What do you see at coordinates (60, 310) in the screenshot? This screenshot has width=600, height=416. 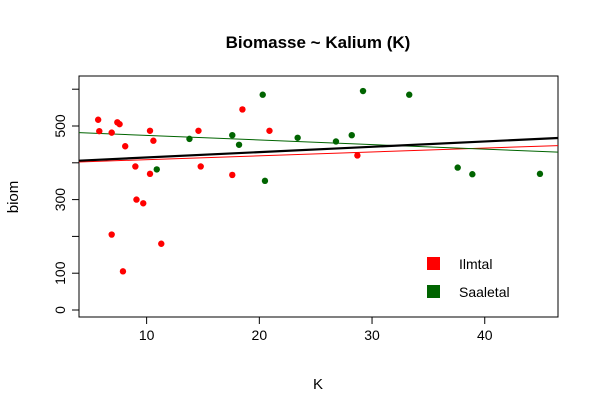 I see `y-tick-label-1: 0` at bounding box center [60, 310].